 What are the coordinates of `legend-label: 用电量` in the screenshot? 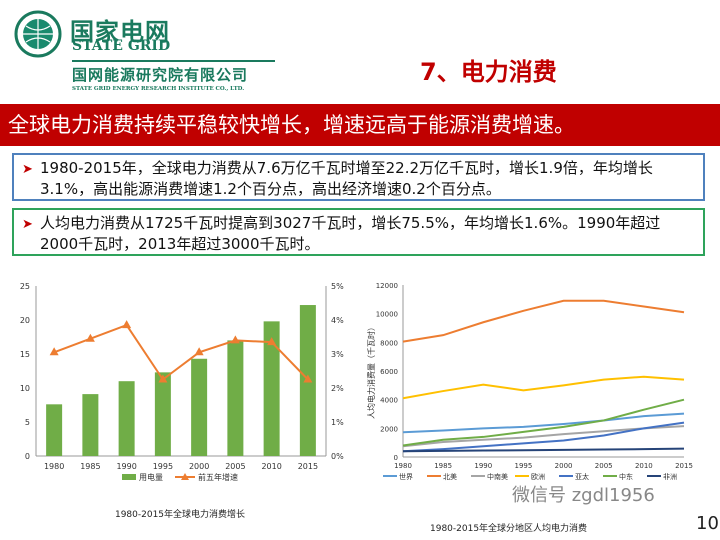 It's located at (151, 477).